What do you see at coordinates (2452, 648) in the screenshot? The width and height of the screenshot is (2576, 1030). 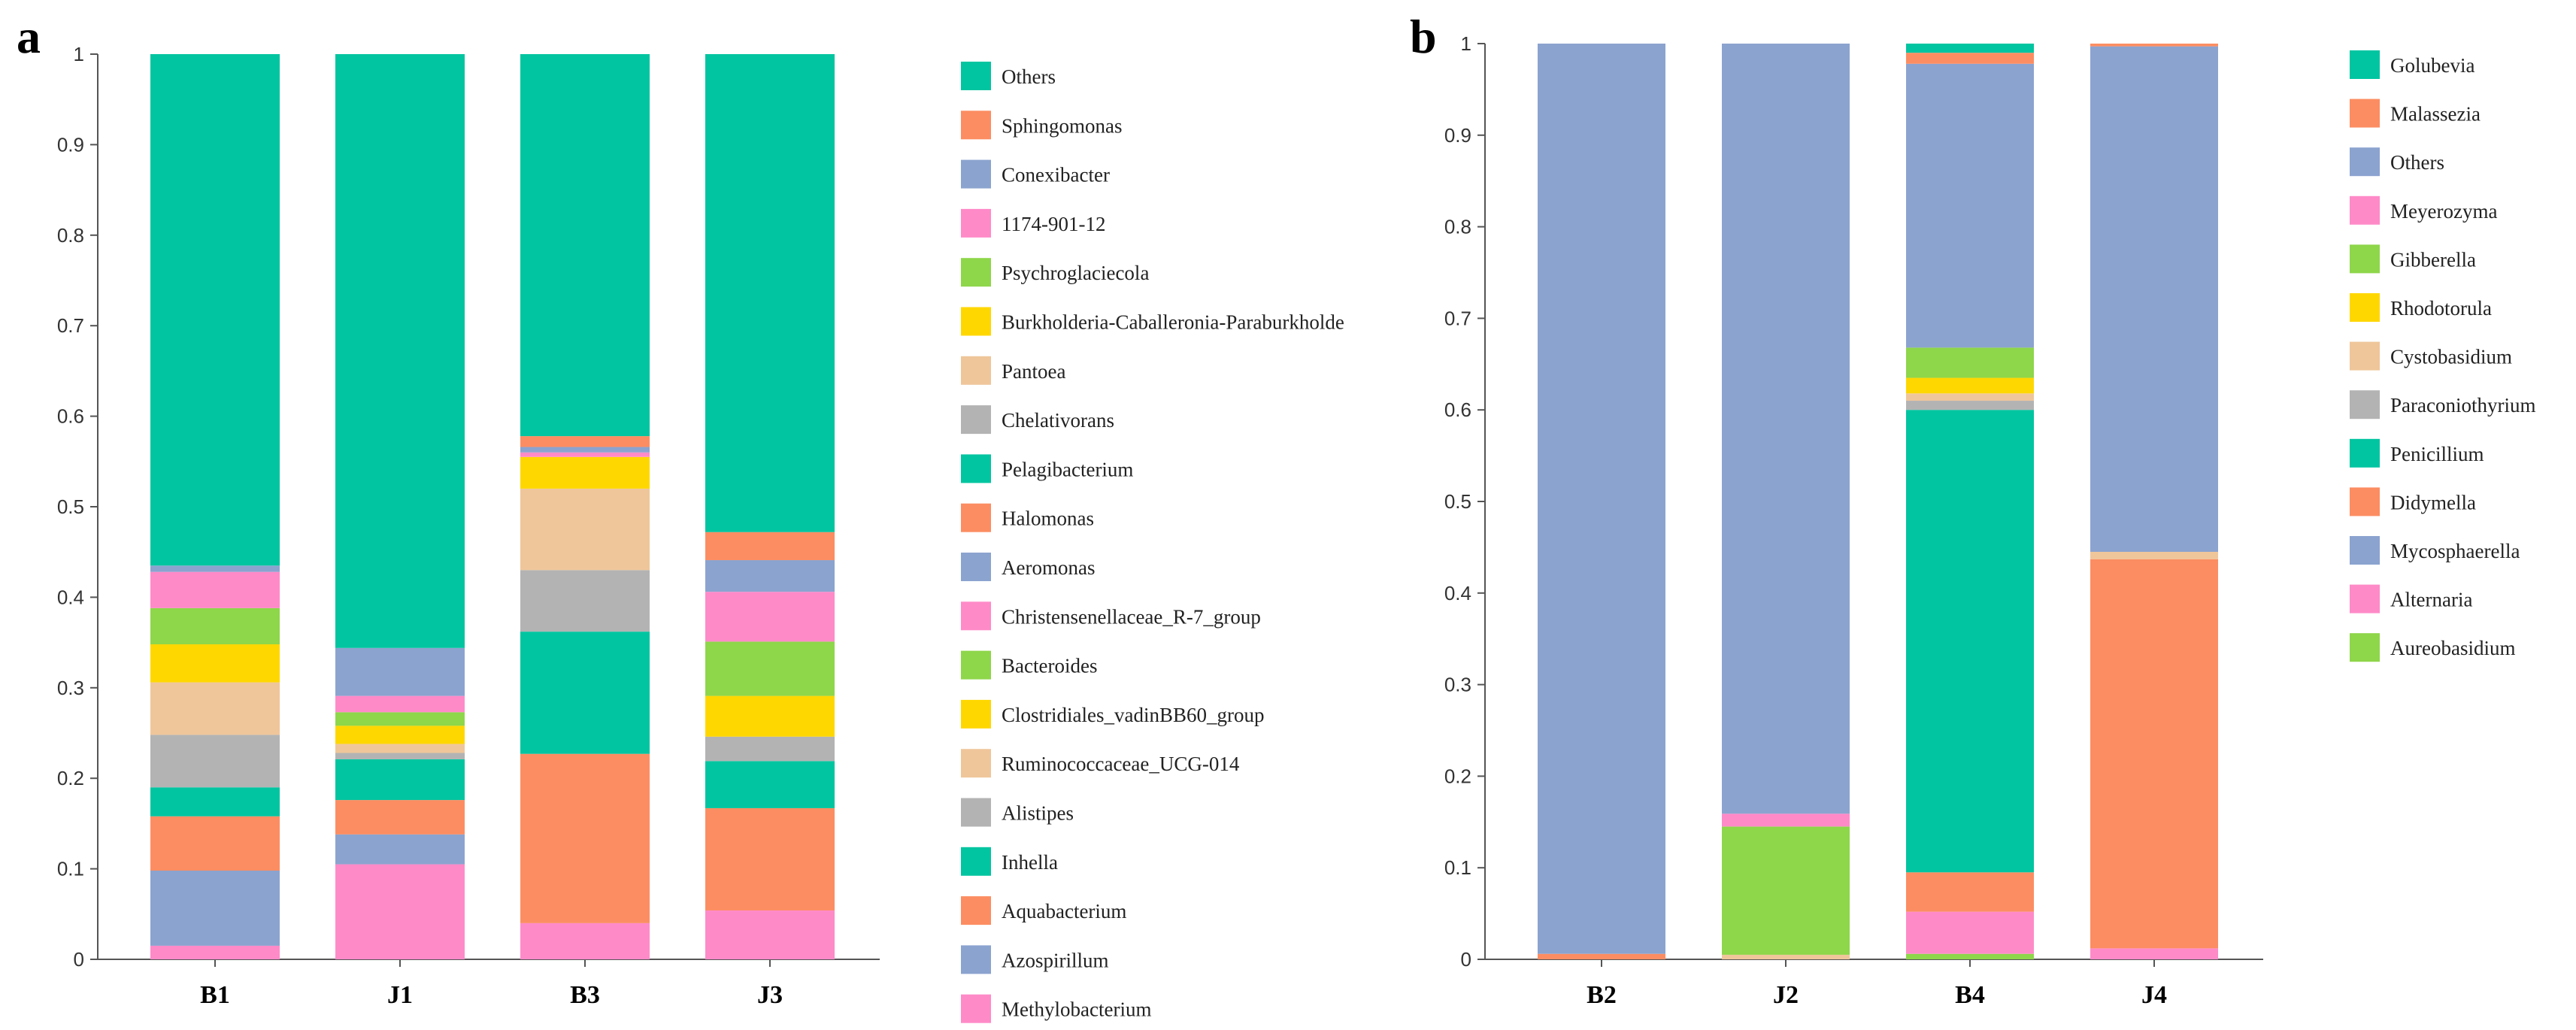 I see `legend-label: Aureobasidium` at bounding box center [2452, 648].